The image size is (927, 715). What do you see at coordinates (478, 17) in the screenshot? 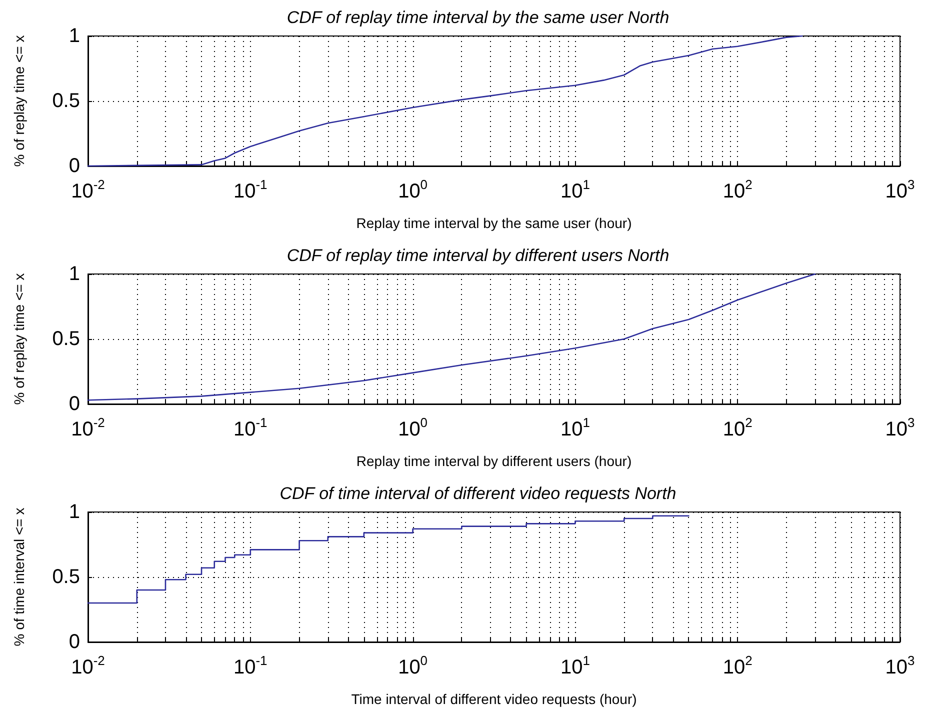
I see `chart-title: CDF of replay time interval by the same user North` at bounding box center [478, 17].